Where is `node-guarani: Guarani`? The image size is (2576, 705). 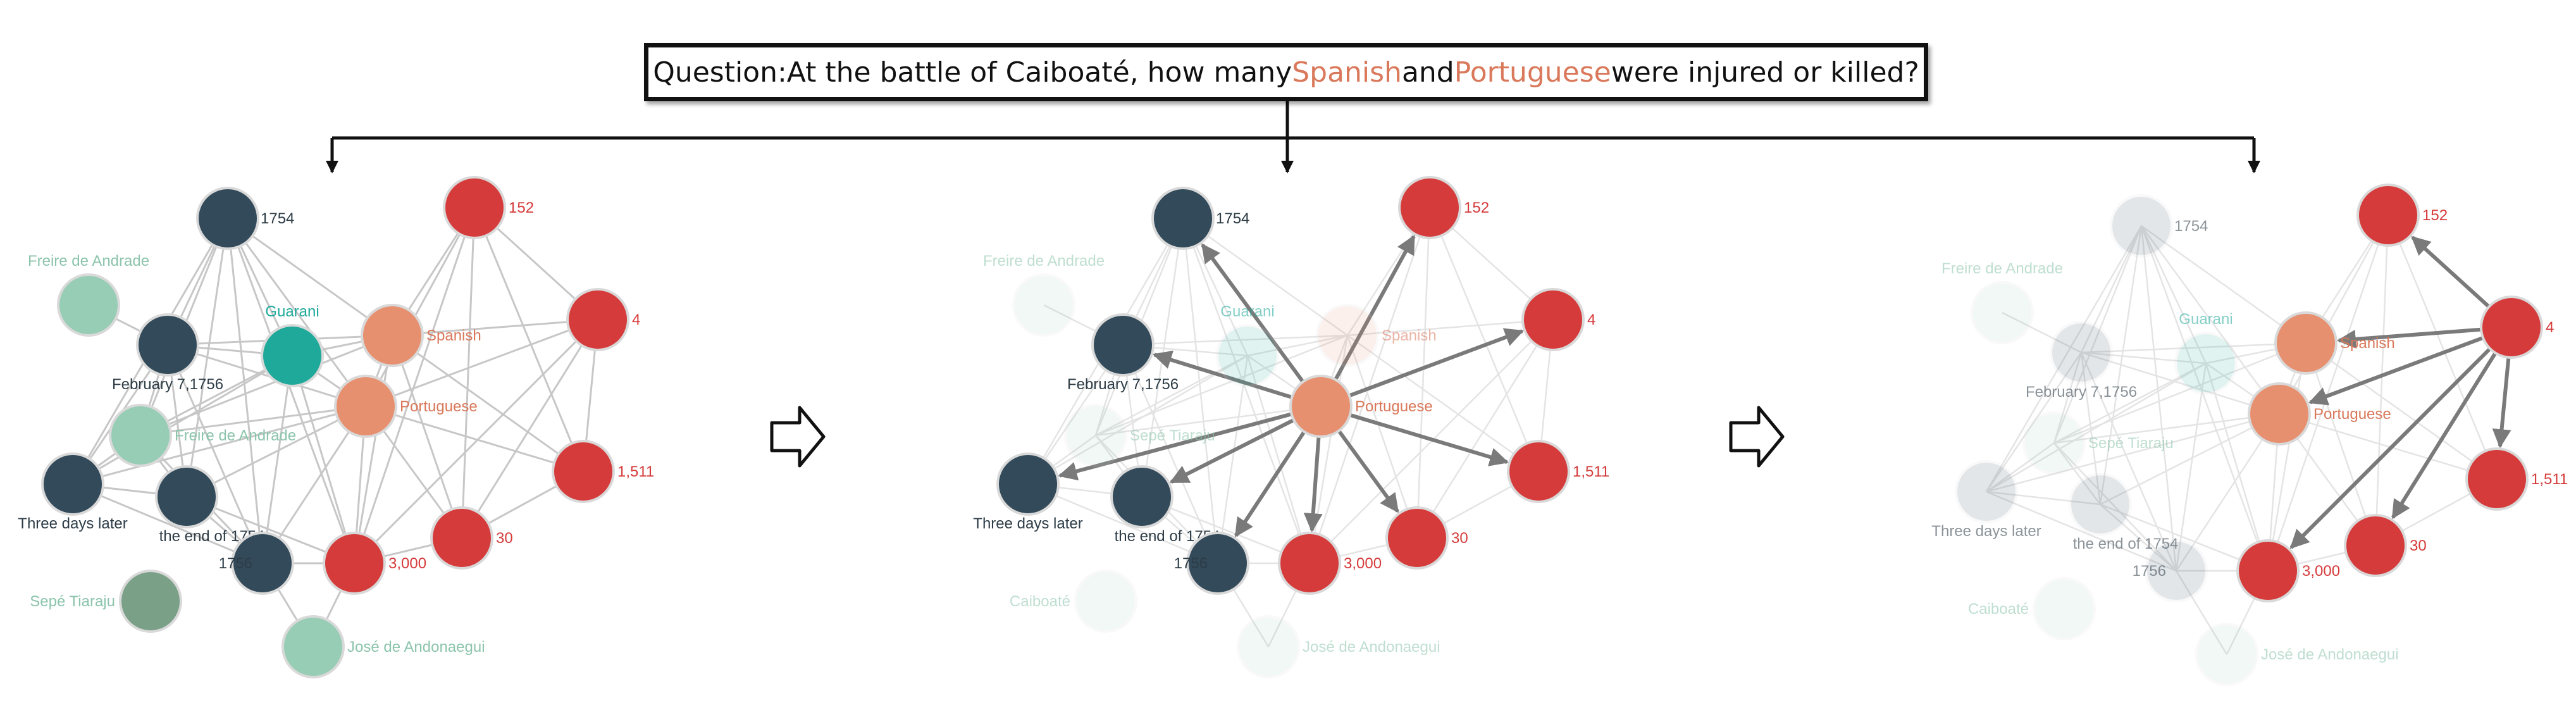
node-guarani: Guarani is located at coordinates (2206, 353).